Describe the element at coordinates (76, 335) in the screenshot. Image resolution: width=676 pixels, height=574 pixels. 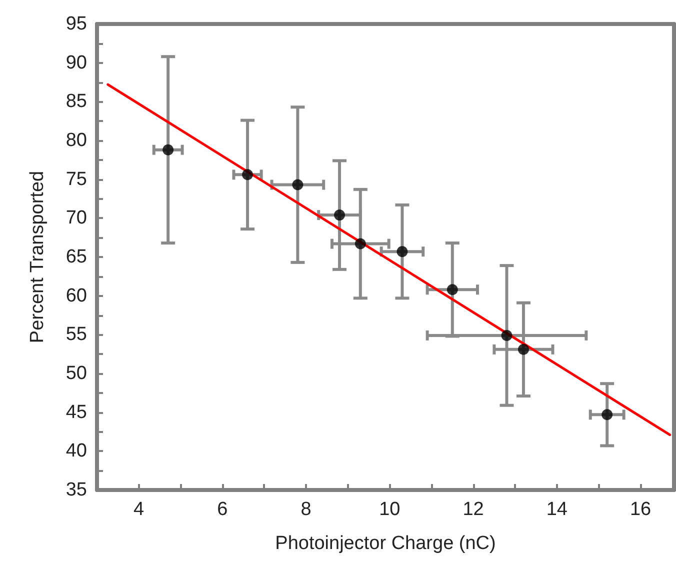
I see `y-tick-label: 55` at that location.